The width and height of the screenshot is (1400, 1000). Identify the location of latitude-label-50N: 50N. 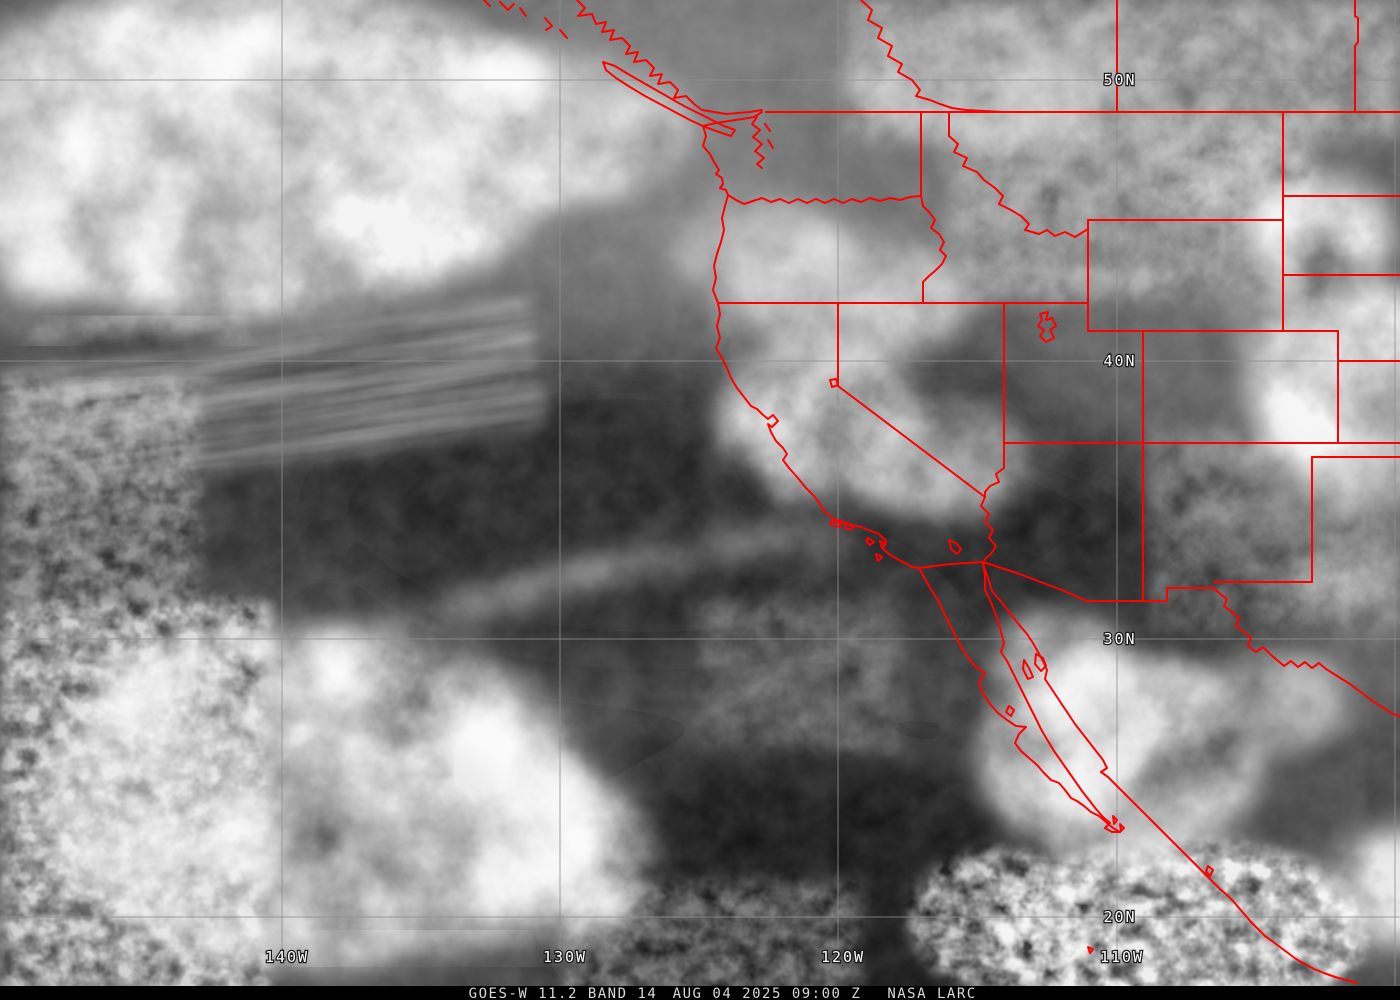
(1119, 80).